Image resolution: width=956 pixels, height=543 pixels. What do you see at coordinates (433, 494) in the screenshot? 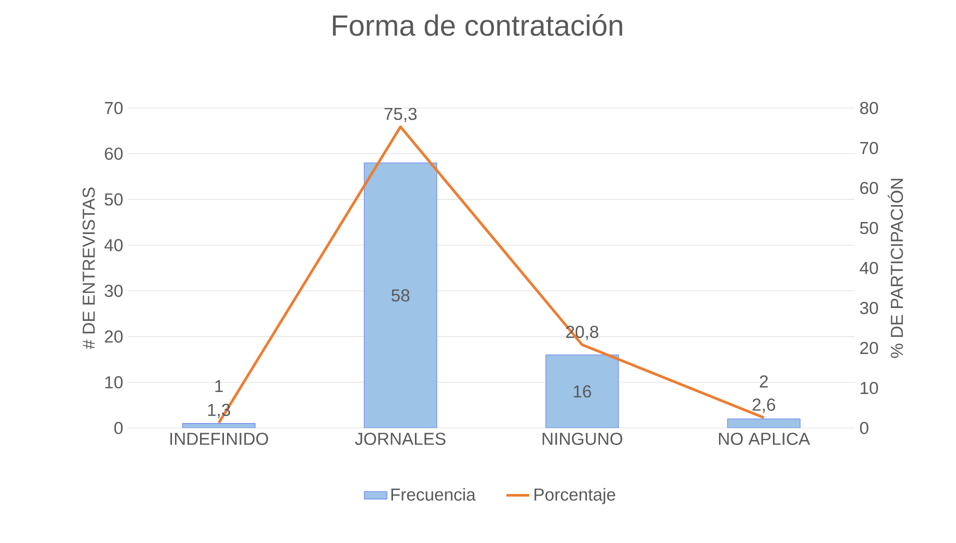
I see `legend-label: Frecuencia` at bounding box center [433, 494].